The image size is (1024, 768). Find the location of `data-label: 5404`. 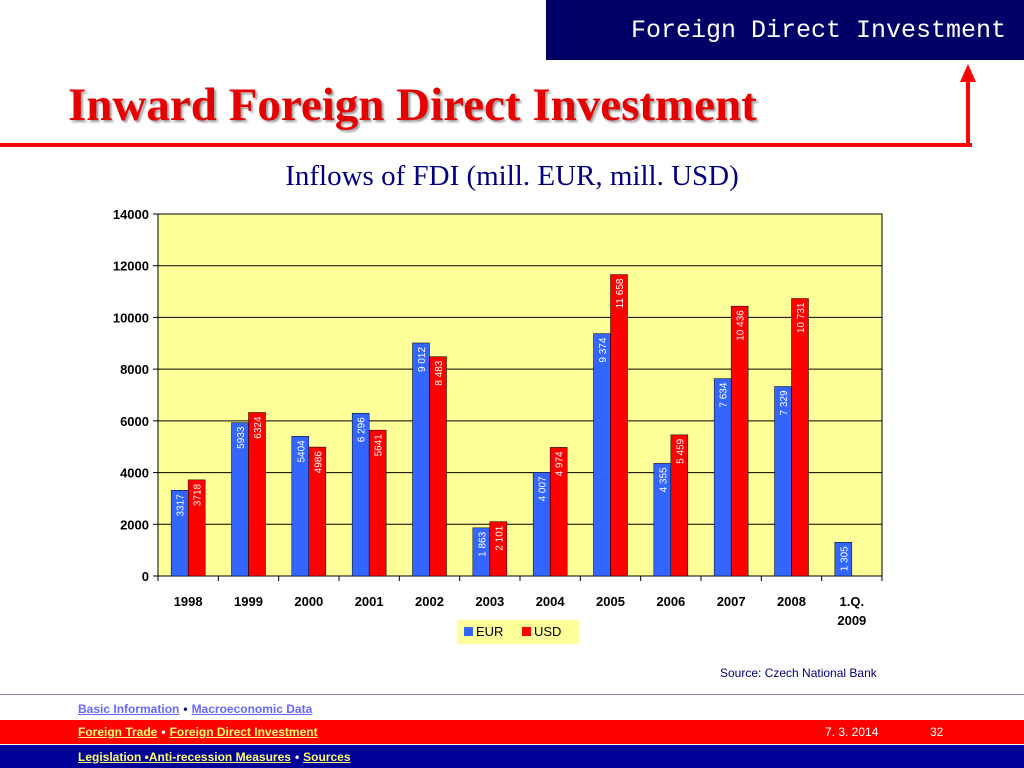

data-label: 5404 is located at coordinates (301, 451).